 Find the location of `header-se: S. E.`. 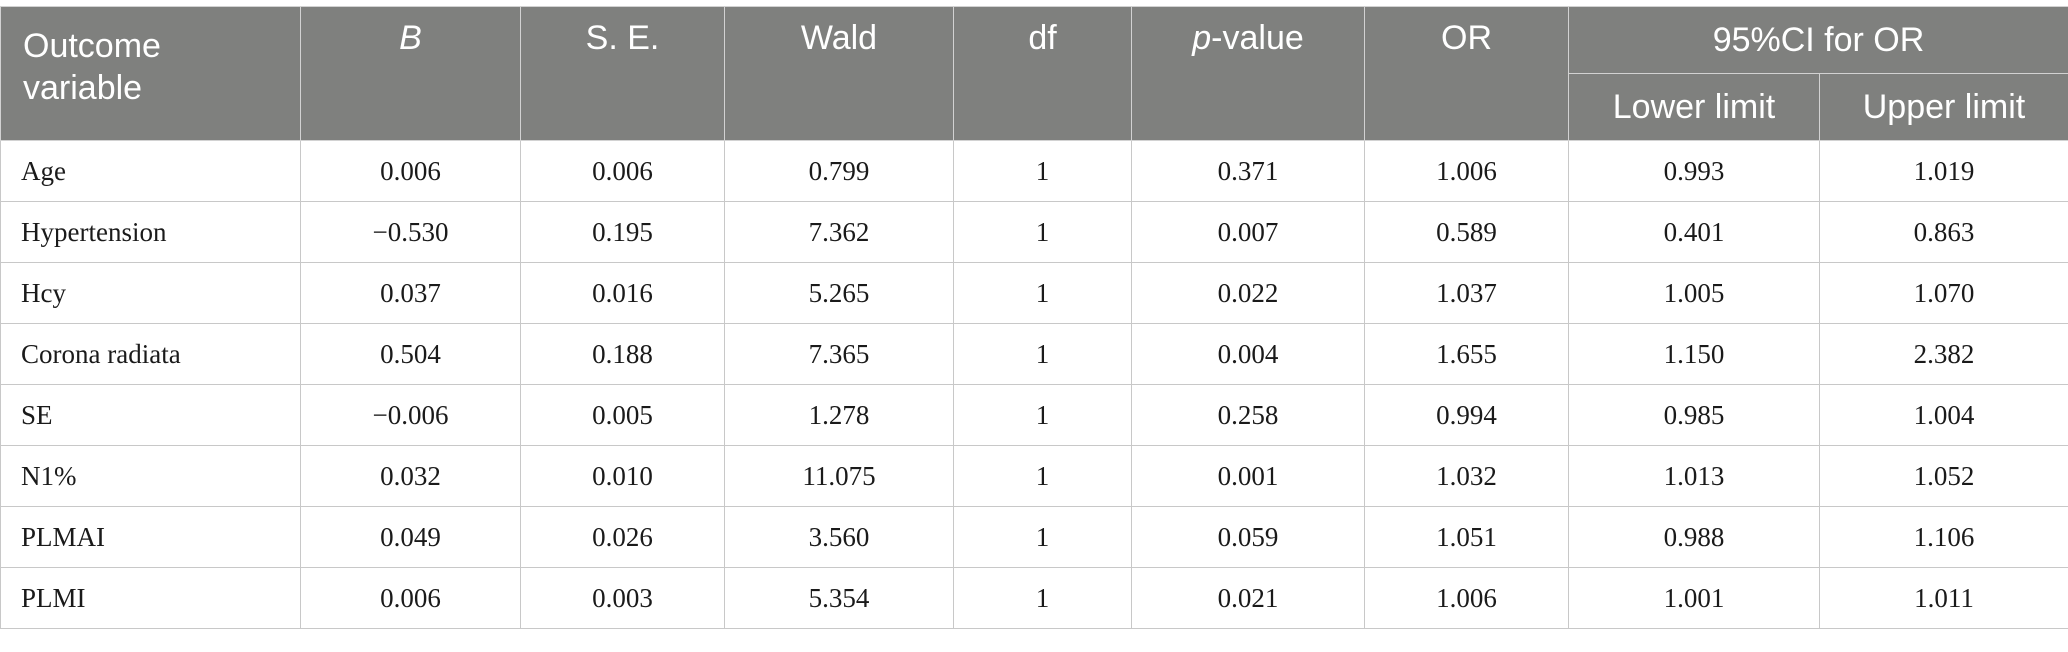

header-se: S. E. is located at coordinates (622, 73).